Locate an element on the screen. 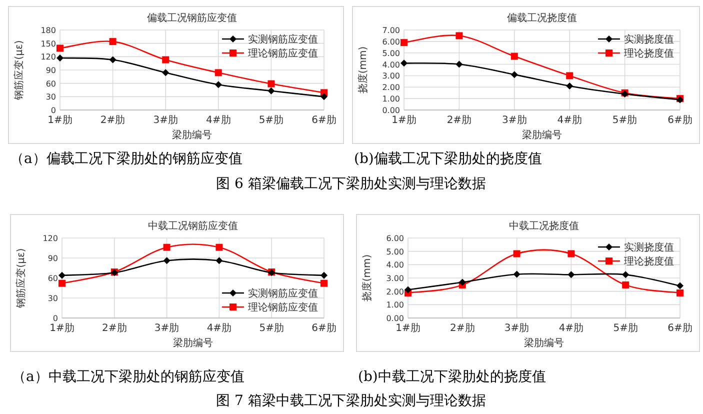 The height and width of the screenshot is (414, 703). y-tick-label: 5.00 is located at coordinates (391, 53).